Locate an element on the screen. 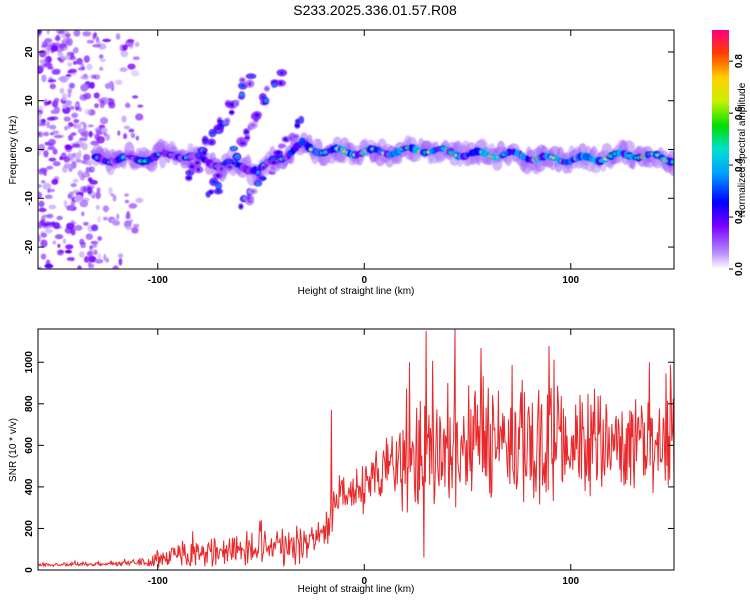 The image size is (750, 600). snr-ytick-label: 0 is located at coordinates (29, 570).